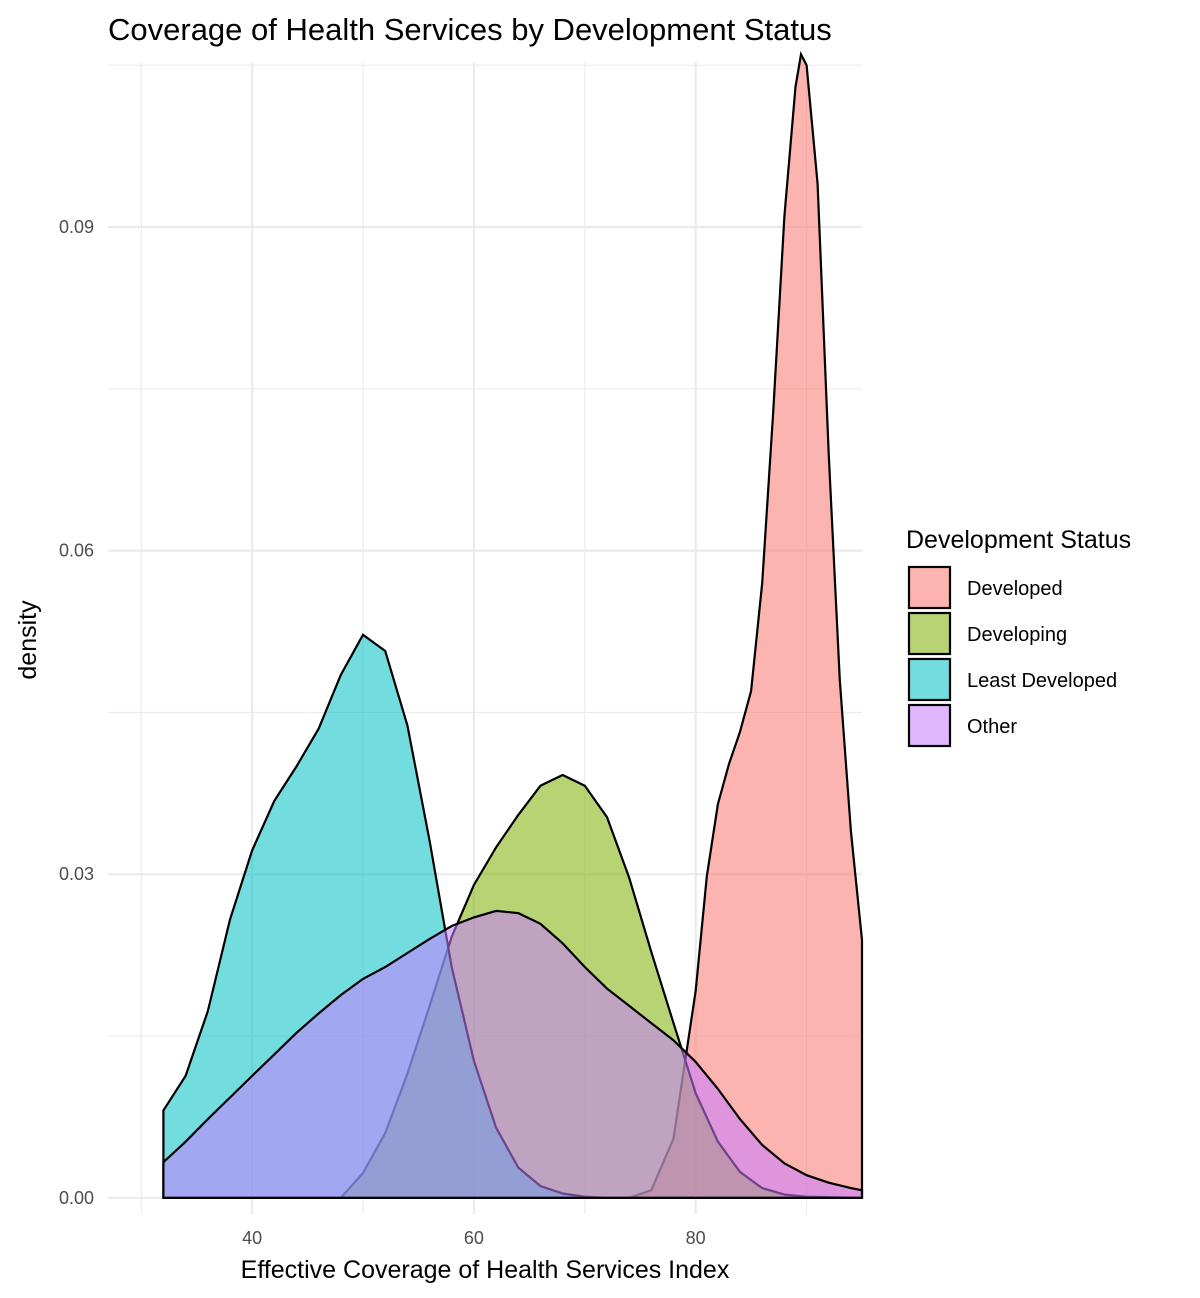 Image resolution: width=1200 pixels, height=1298 pixels. I want to click on y-tick-label: 0.09, so click(76, 227).